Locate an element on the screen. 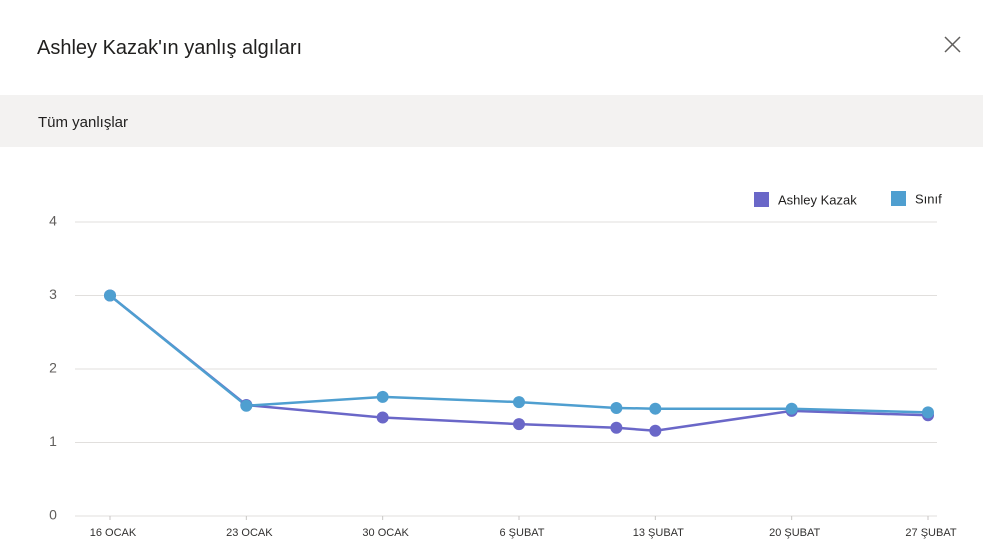 The height and width of the screenshot is (554, 983). close-button is located at coordinates (952, 45).